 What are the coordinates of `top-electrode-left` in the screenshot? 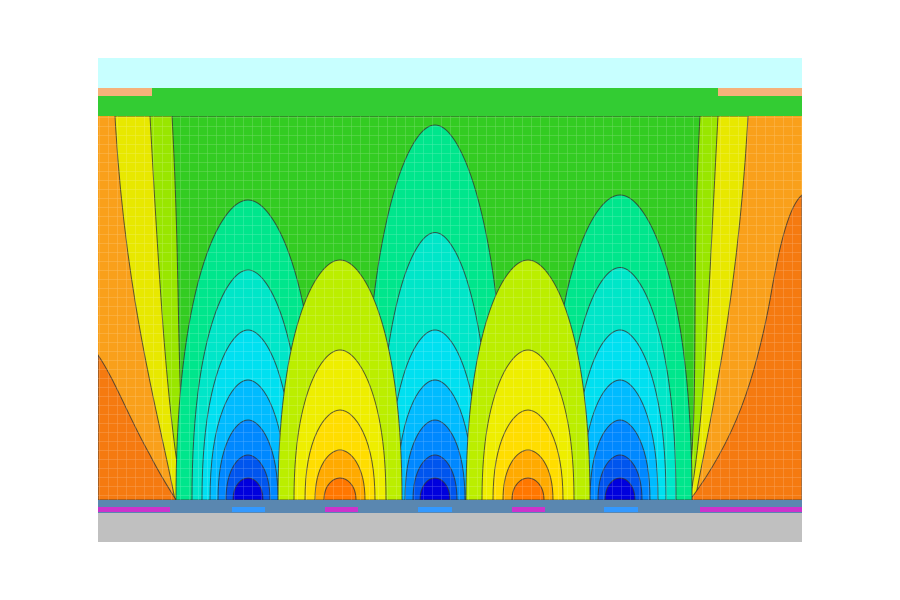 It's located at (125, 92).